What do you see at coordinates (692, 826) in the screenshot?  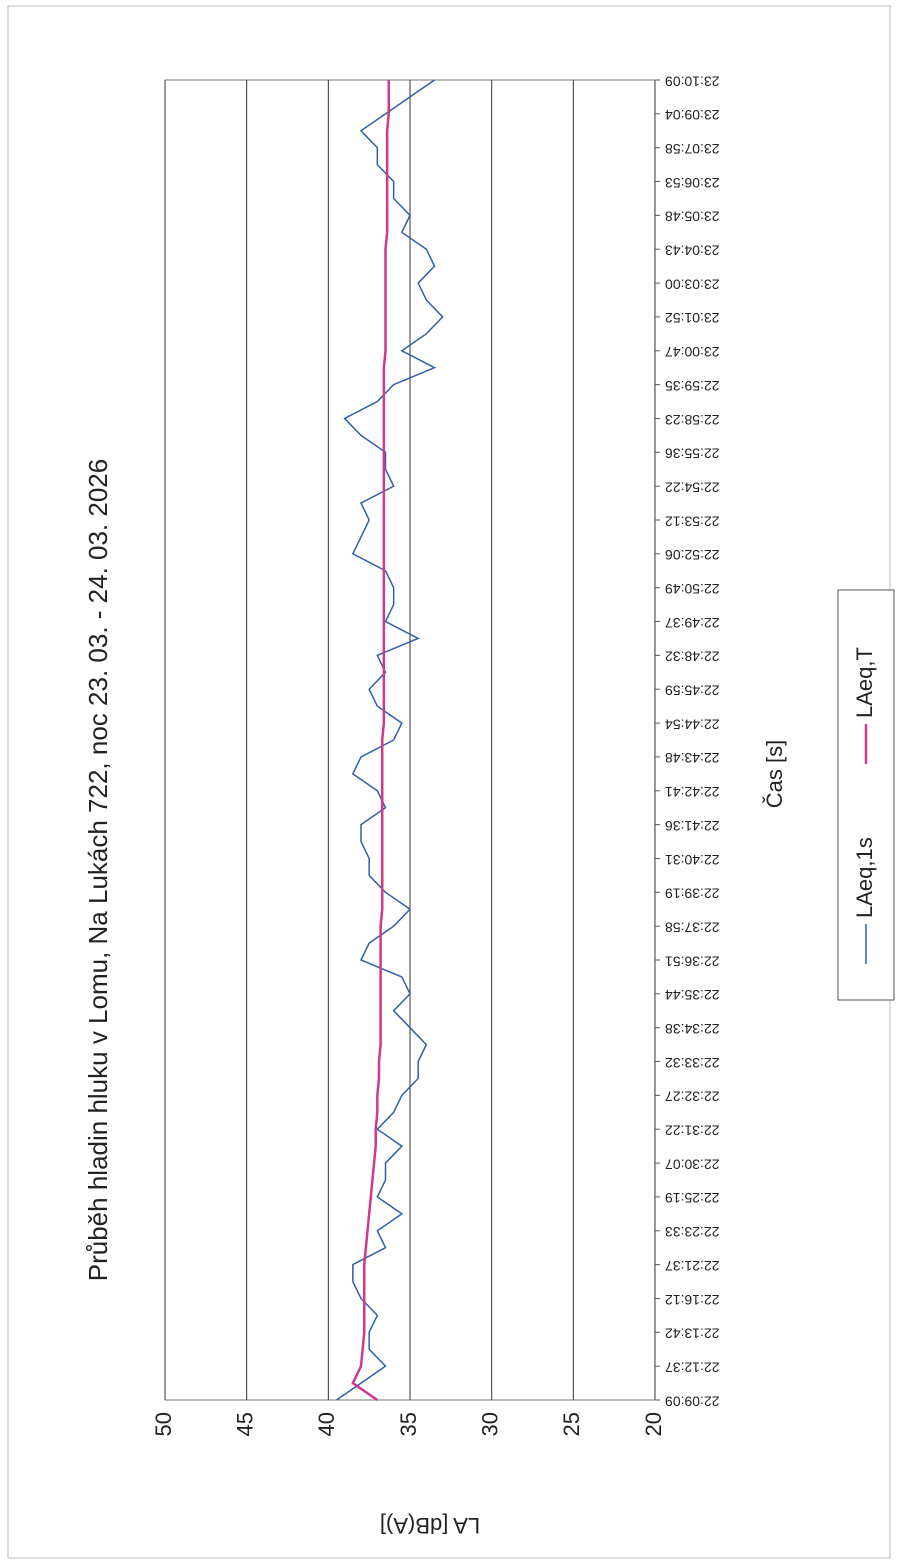 I see `x-tick-label: 22:41:36` at bounding box center [692, 826].